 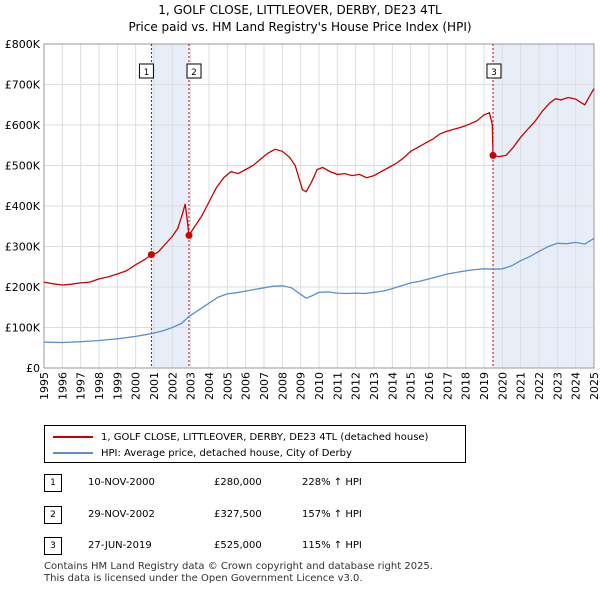 What do you see at coordinates (53, 483) in the screenshot?
I see `sale-number: 1` at bounding box center [53, 483].